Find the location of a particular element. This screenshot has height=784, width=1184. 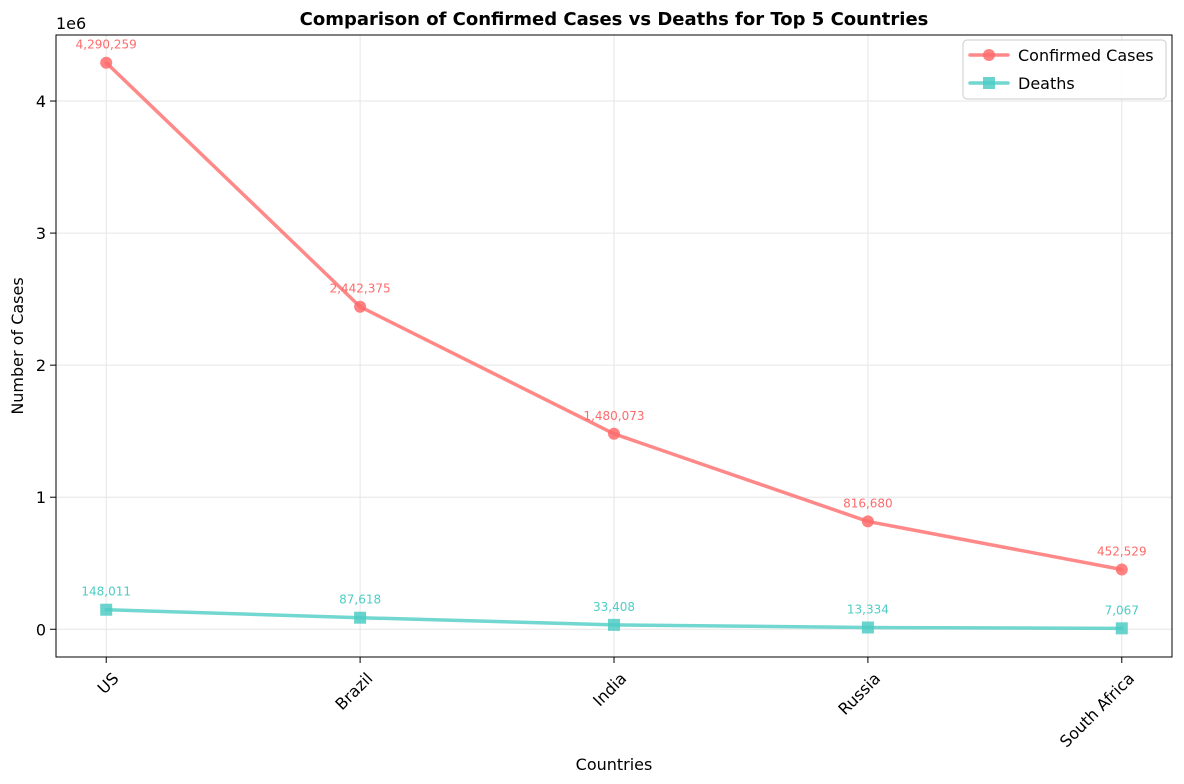

data-label-confirmed-cases-india: 1,480,073 is located at coordinates (613, 416).